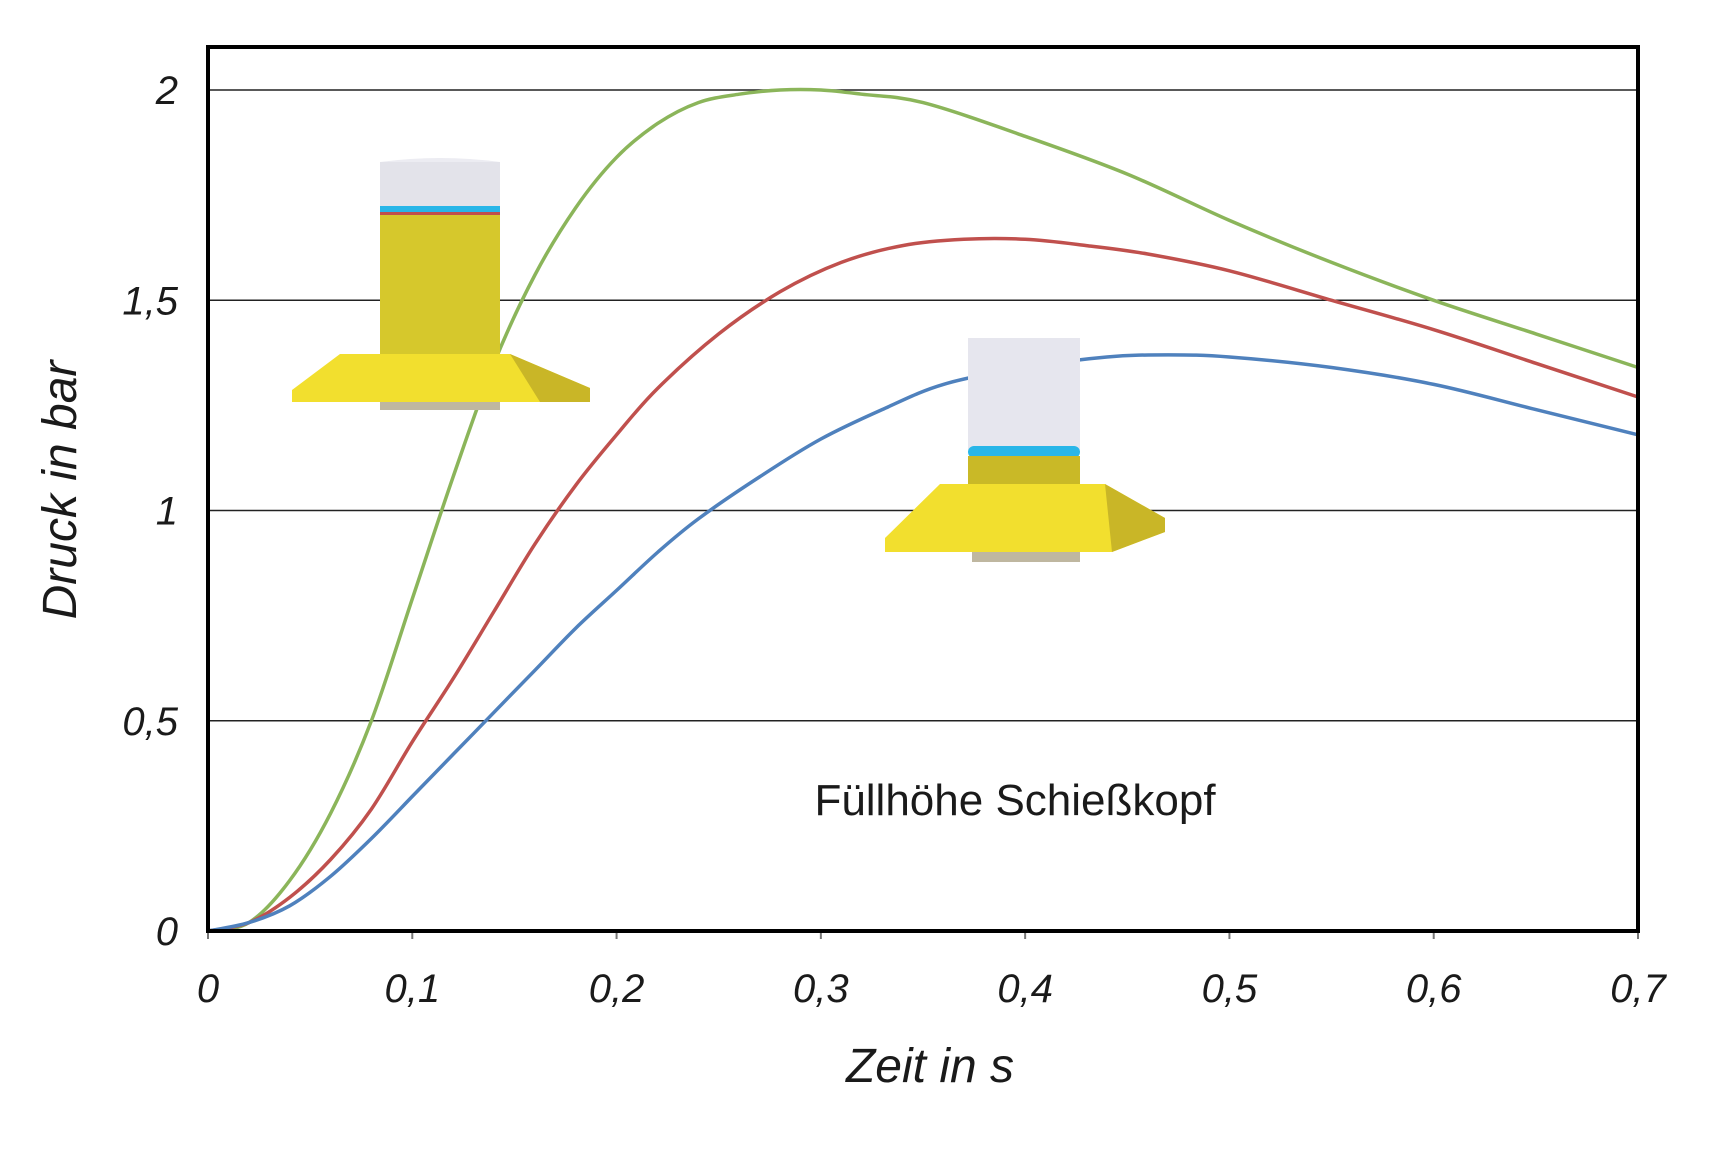 This screenshot has height=1164, width=1733. Describe the element at coordinates (1025, 518) in the screenshot. I see `nozzle-low-base` at that location.